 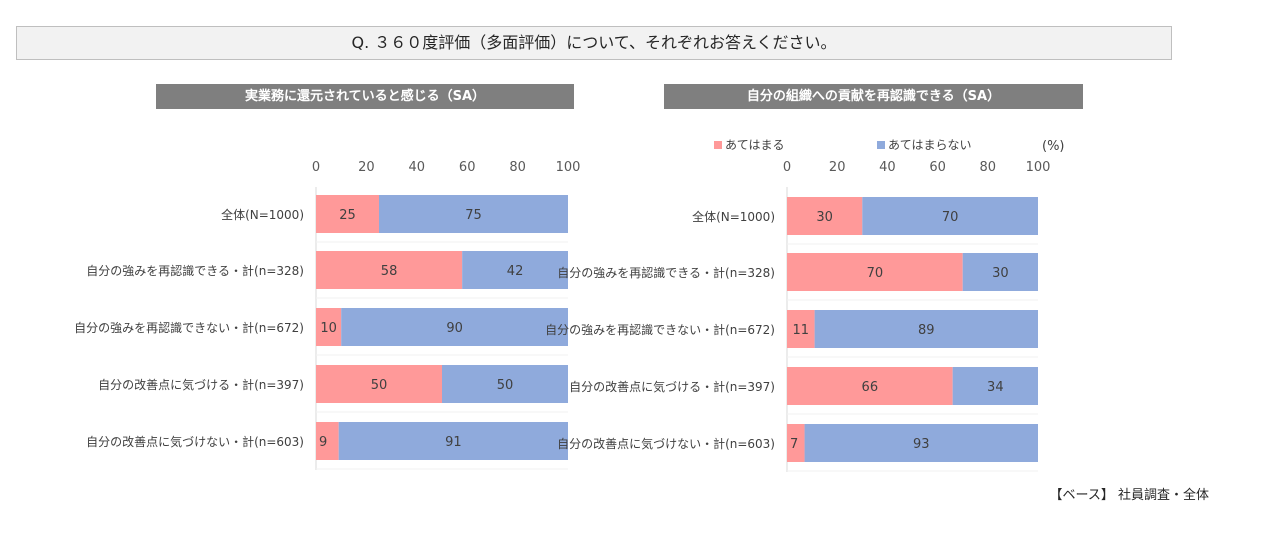 I want to click on right-data-label: 34, so click(x=995, y=387).